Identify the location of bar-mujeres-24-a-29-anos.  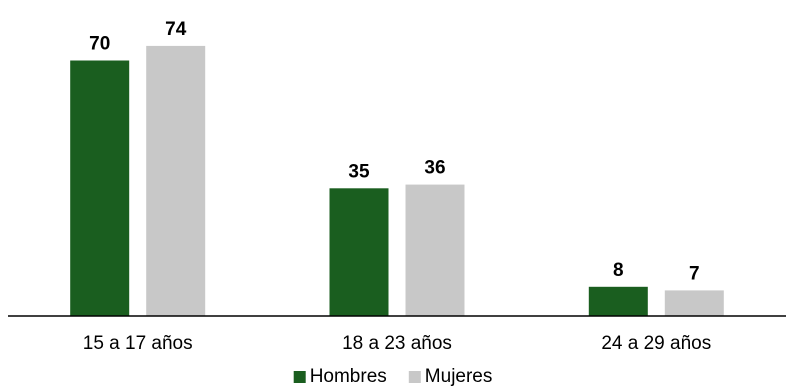
(694, 303).